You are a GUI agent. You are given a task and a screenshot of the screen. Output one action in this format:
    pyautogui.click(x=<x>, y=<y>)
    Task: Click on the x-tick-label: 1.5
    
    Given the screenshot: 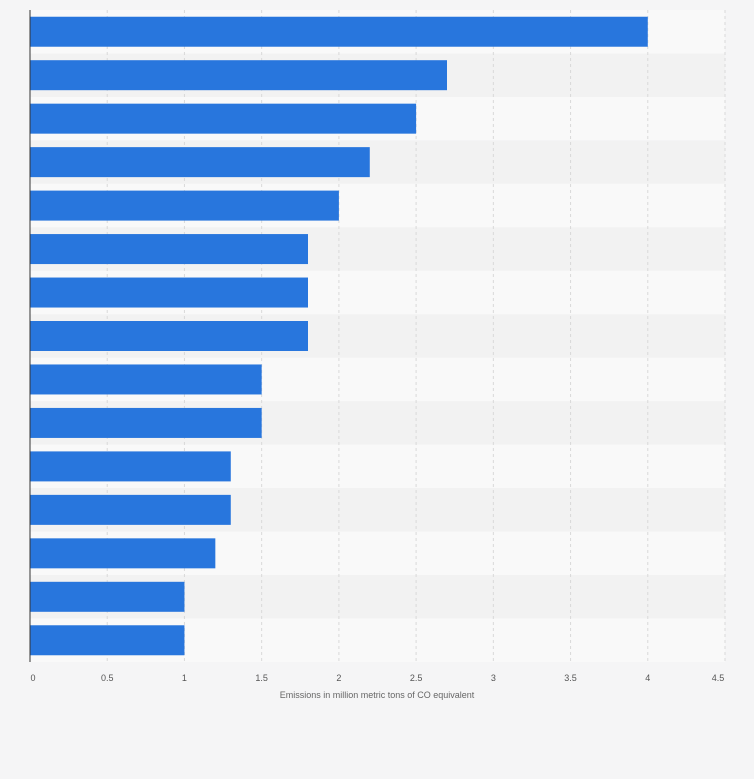 What is the action you would take?
    pyautogui.click(x=261, y=678)
    